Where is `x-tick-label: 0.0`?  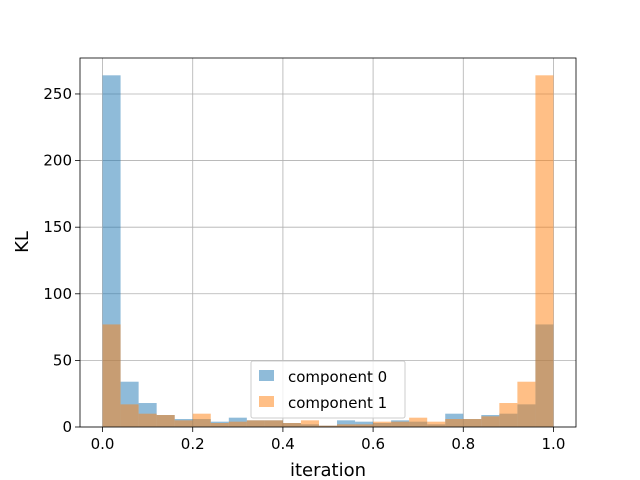 x-tick-label: 0.0 is located at coordinates (103, 444).